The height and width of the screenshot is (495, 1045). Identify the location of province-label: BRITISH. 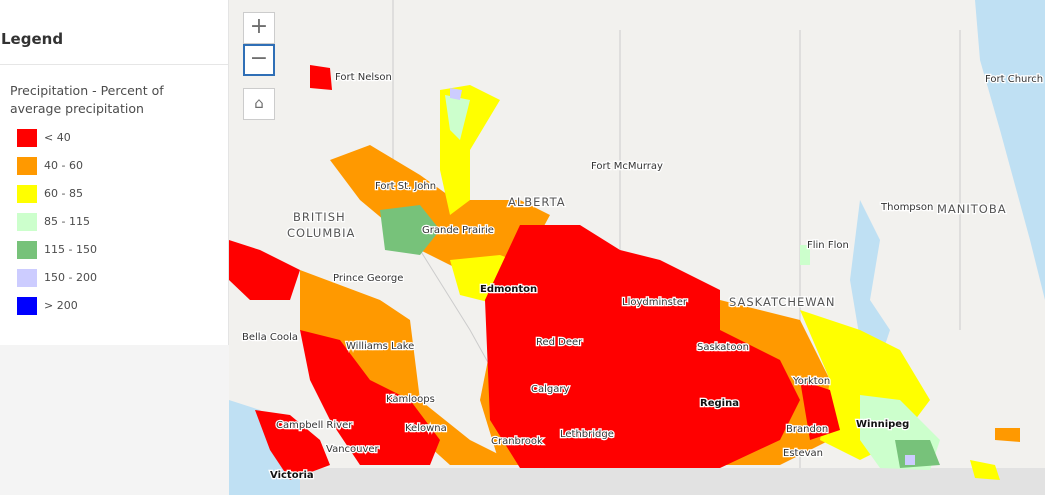
(319, 217).